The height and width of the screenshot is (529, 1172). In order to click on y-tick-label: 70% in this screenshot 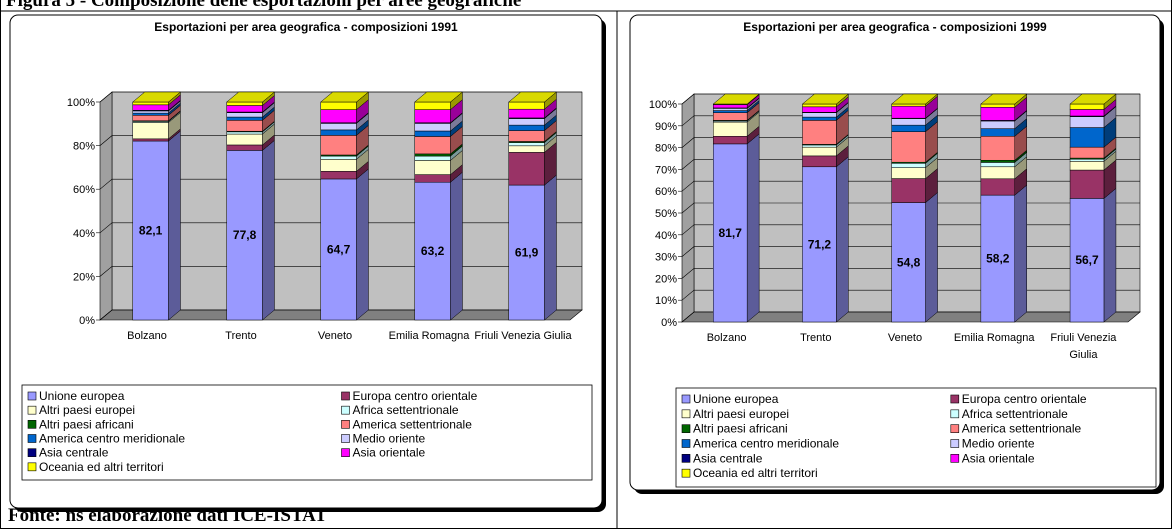, I will do `click(666, 170)`.